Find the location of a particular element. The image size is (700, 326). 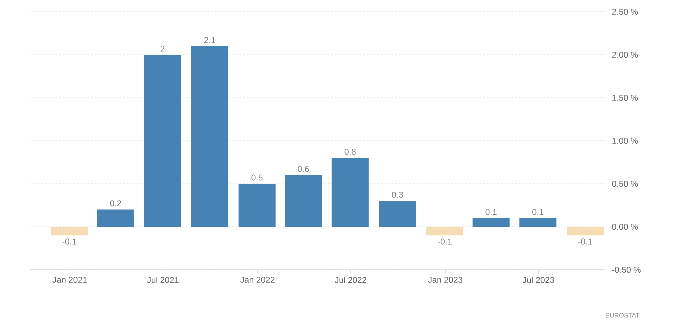

data-label: 2.1 is located at coordinates (210, 40).